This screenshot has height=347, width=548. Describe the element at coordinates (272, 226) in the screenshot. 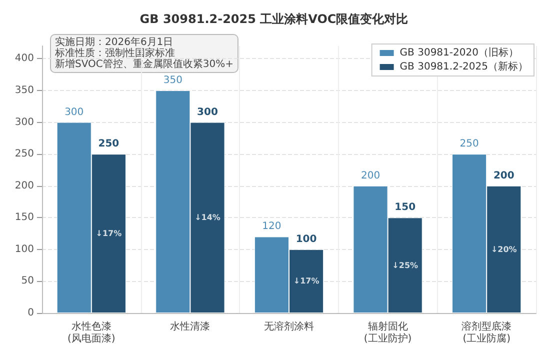

I see `data-label: 120` at that location.